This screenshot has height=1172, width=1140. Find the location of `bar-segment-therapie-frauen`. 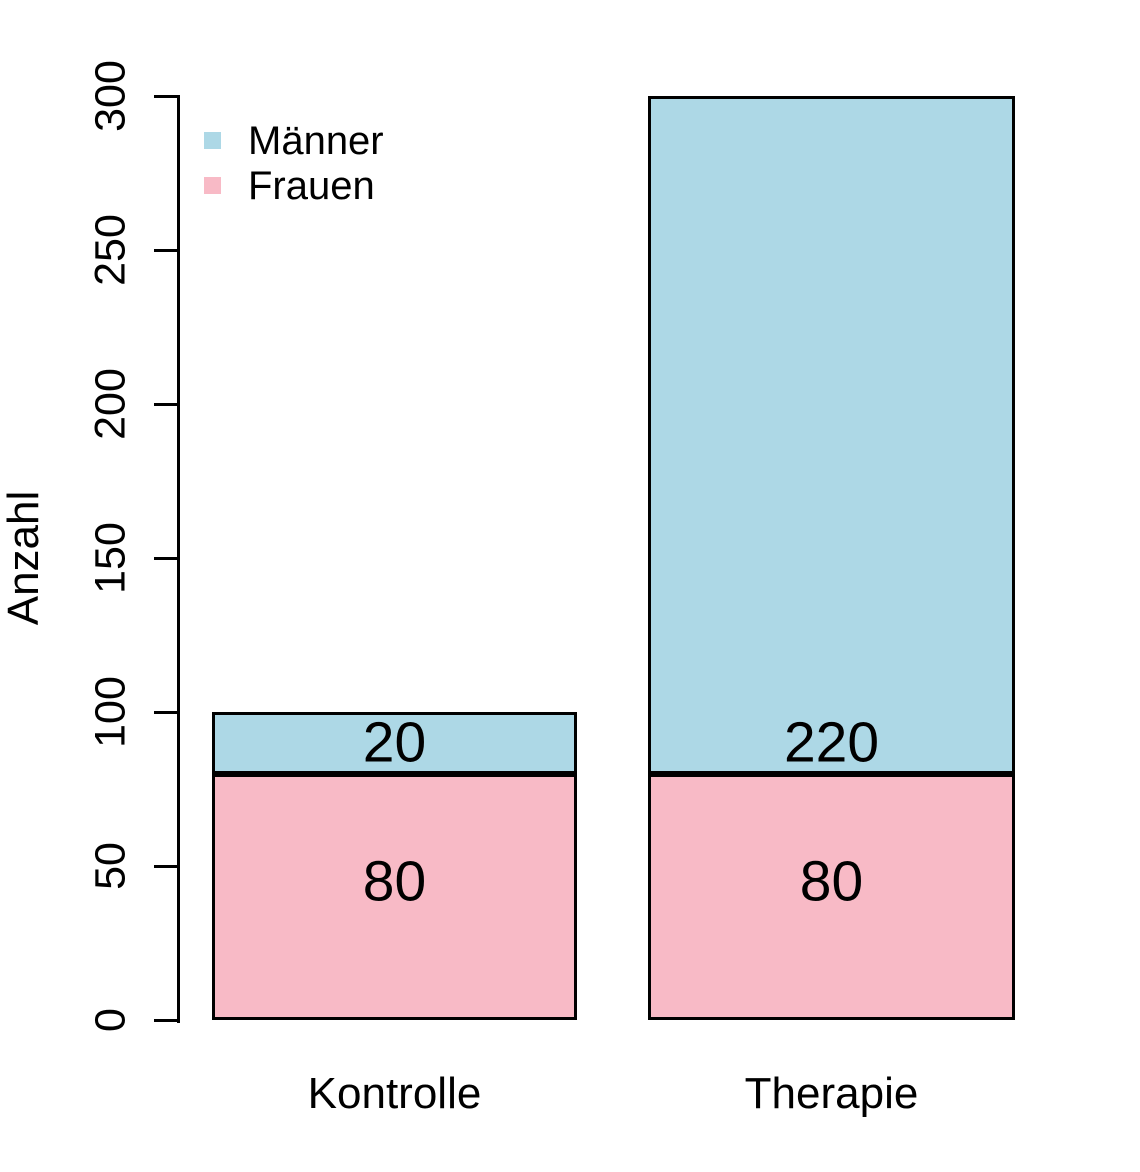

bar-segment-therapie-frauen is located at coordinates (831, 896).